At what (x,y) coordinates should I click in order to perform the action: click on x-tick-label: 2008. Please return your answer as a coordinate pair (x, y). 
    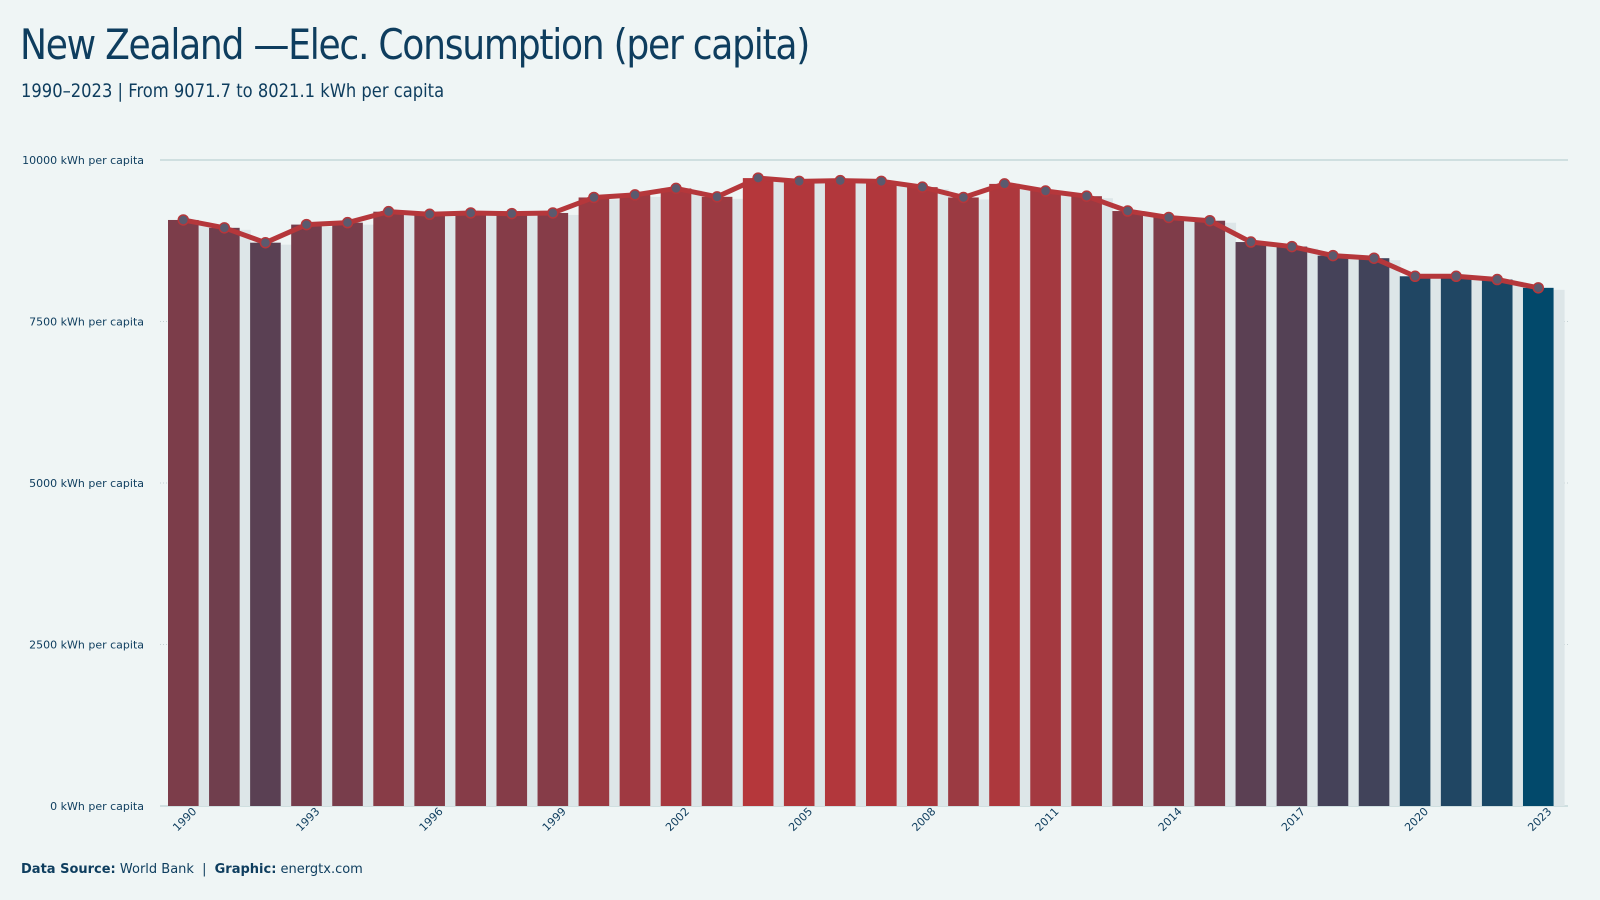
    Looking at the image, I should click on (923, 819).